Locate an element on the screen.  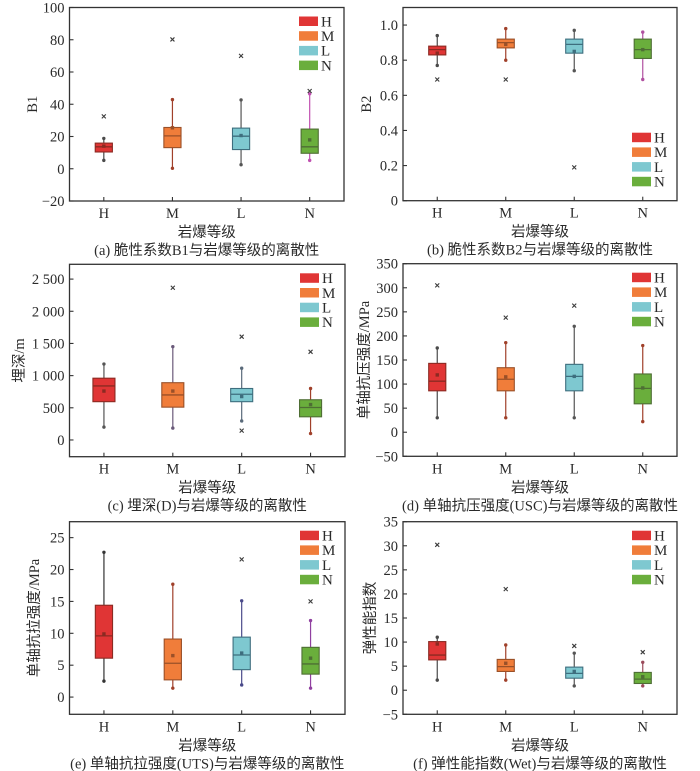
y-tick-label: 25 is located at coordinates (57, 539).